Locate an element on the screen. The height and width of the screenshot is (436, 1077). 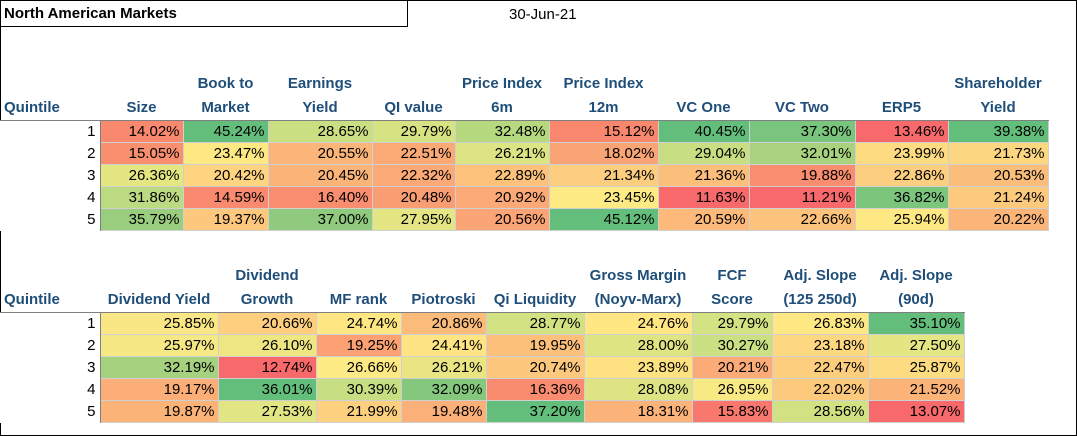
value-cell: 39.38% is located at coordinates (998, 131).